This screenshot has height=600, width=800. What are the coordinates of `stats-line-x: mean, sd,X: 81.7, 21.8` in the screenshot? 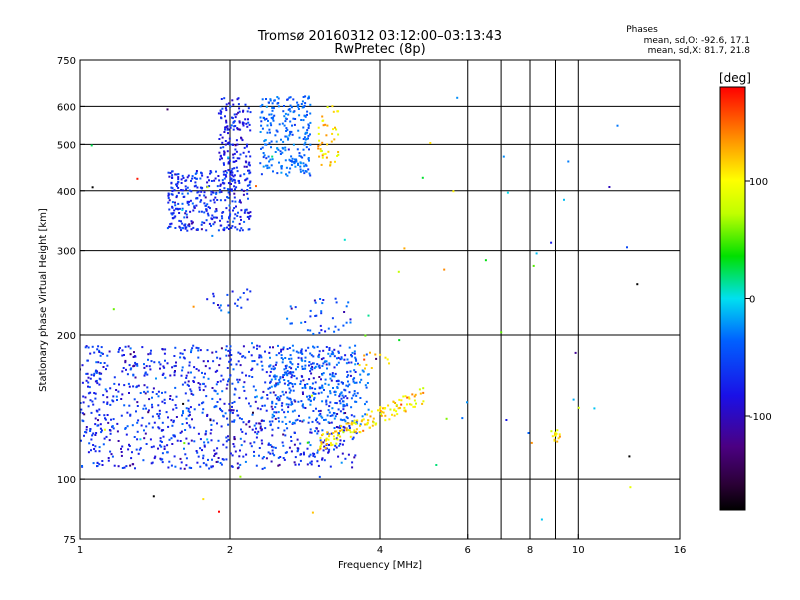 It's located at (699, 51).